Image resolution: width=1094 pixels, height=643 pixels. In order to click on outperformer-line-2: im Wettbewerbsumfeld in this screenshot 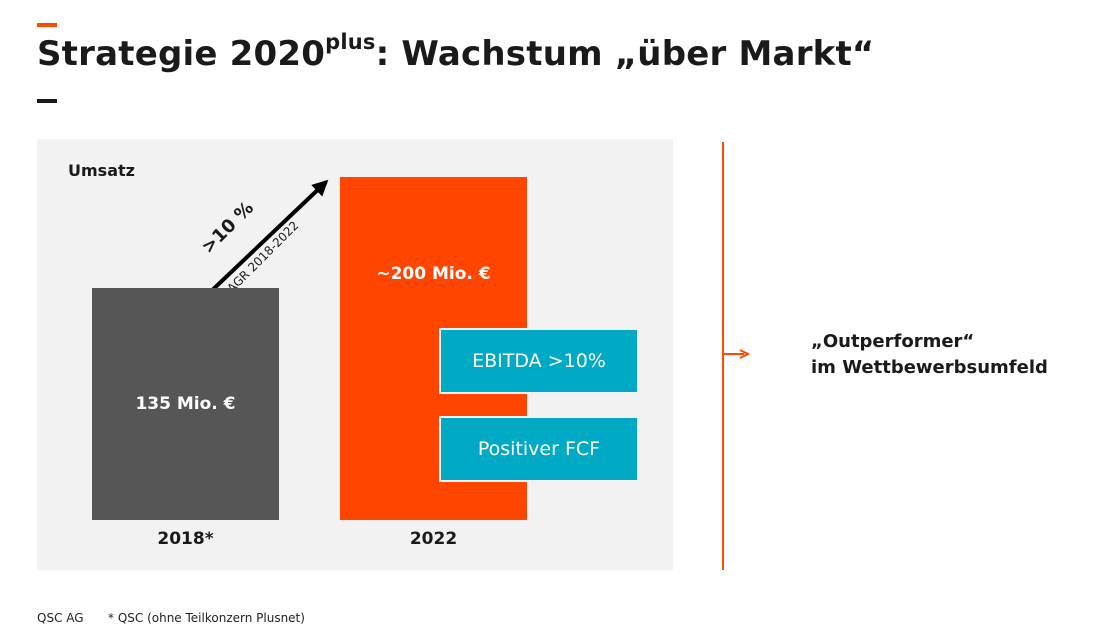, I will do `click(929, 367)`.